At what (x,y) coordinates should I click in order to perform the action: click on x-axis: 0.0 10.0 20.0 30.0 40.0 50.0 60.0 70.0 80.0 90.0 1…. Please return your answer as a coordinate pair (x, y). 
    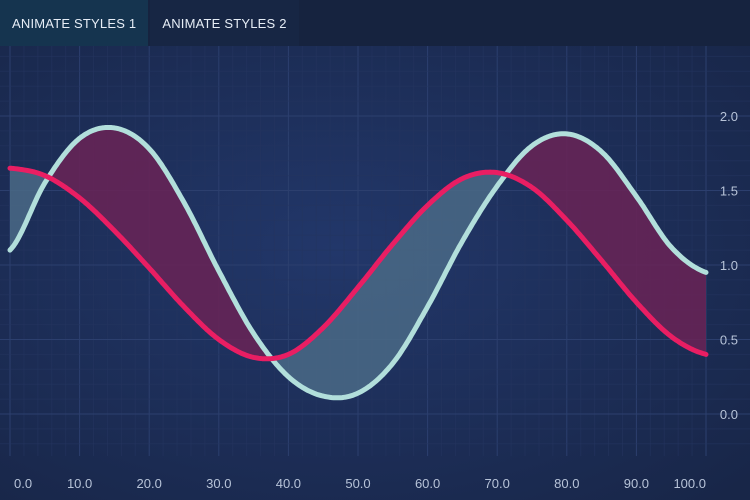
    Looking at the image, I should click on (360, 483).